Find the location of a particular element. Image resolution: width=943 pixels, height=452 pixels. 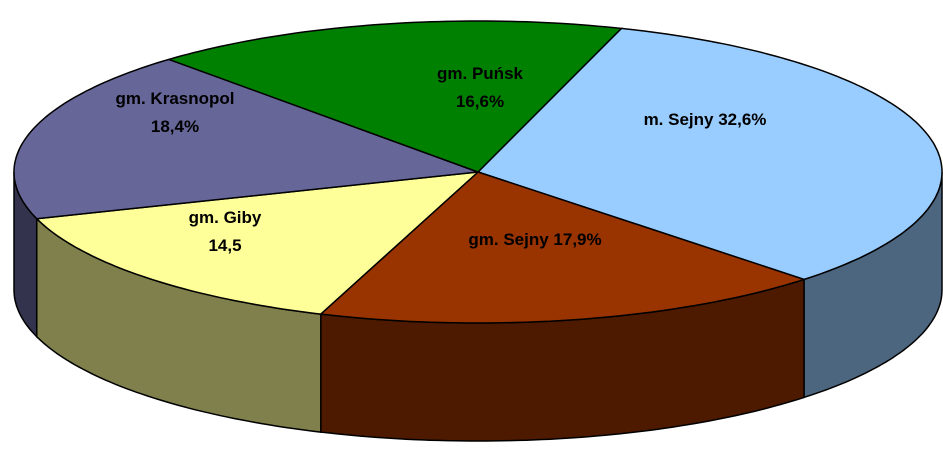

slice-label: gm. Puńsk 16,6% is located at coordinates (480, 88).